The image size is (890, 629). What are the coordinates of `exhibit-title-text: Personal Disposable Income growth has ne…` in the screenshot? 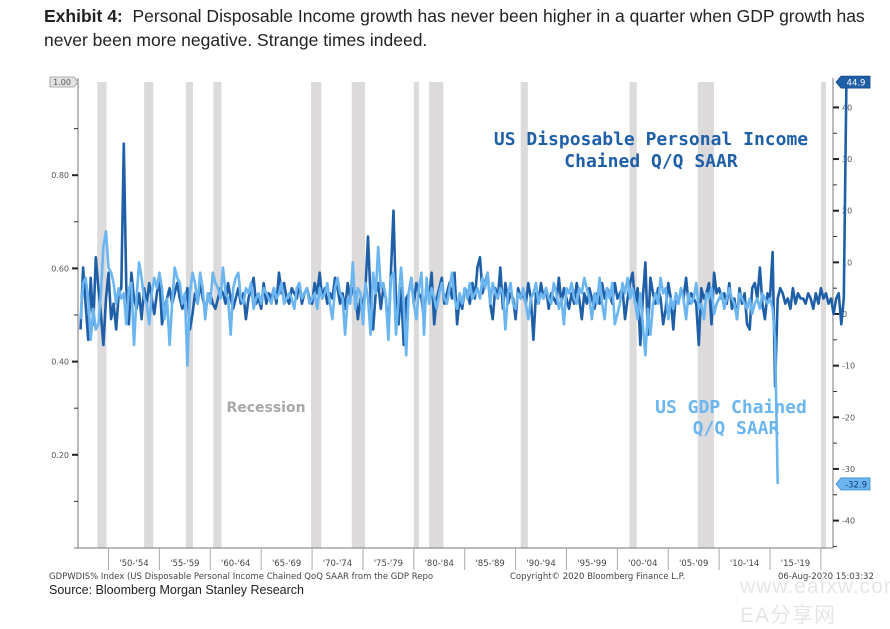 It's located at (454, 28).